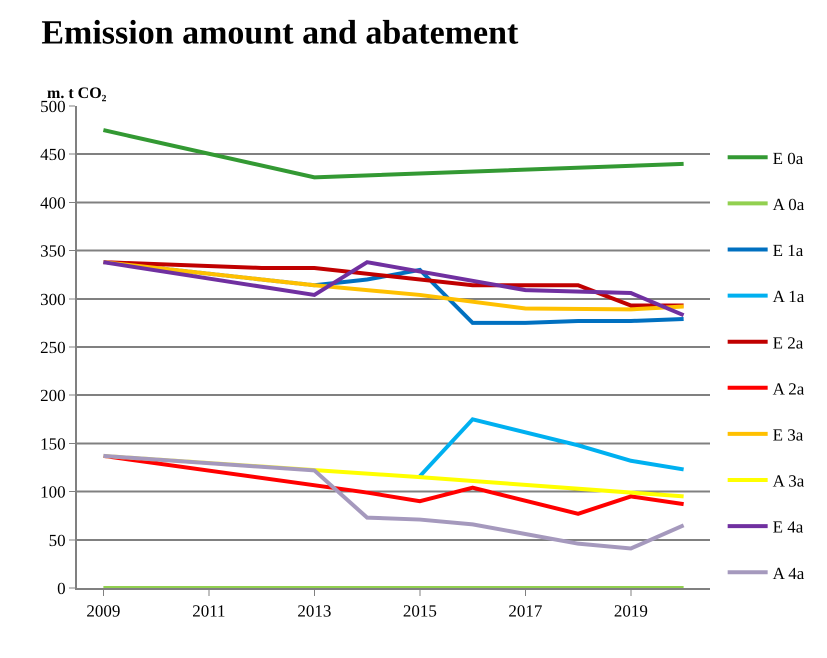  What do you see at coordinates (788, 342) in the screenshot?
I see `legend-label: E 2a` at bounding box center [788, 342].